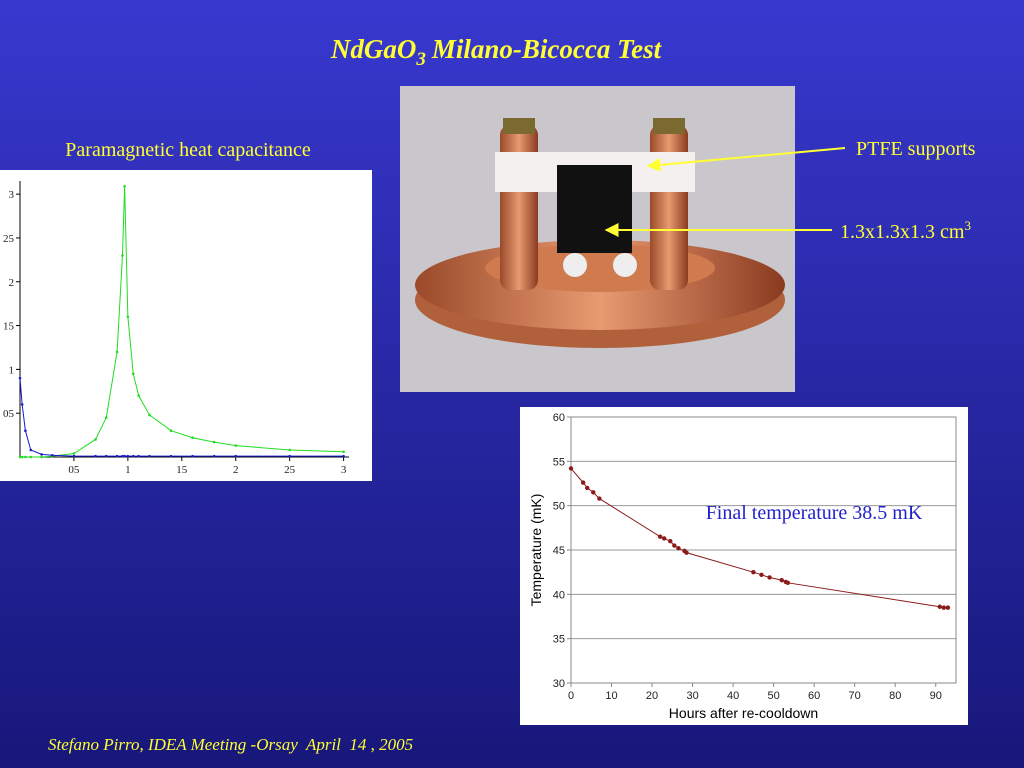 Image resolution: width=1024 pixels, height=768 pixels. What do you see at coordinates (559, 551) in the screenshot?
I see `y-tick-label: 45` at bounding box center [559, 551].